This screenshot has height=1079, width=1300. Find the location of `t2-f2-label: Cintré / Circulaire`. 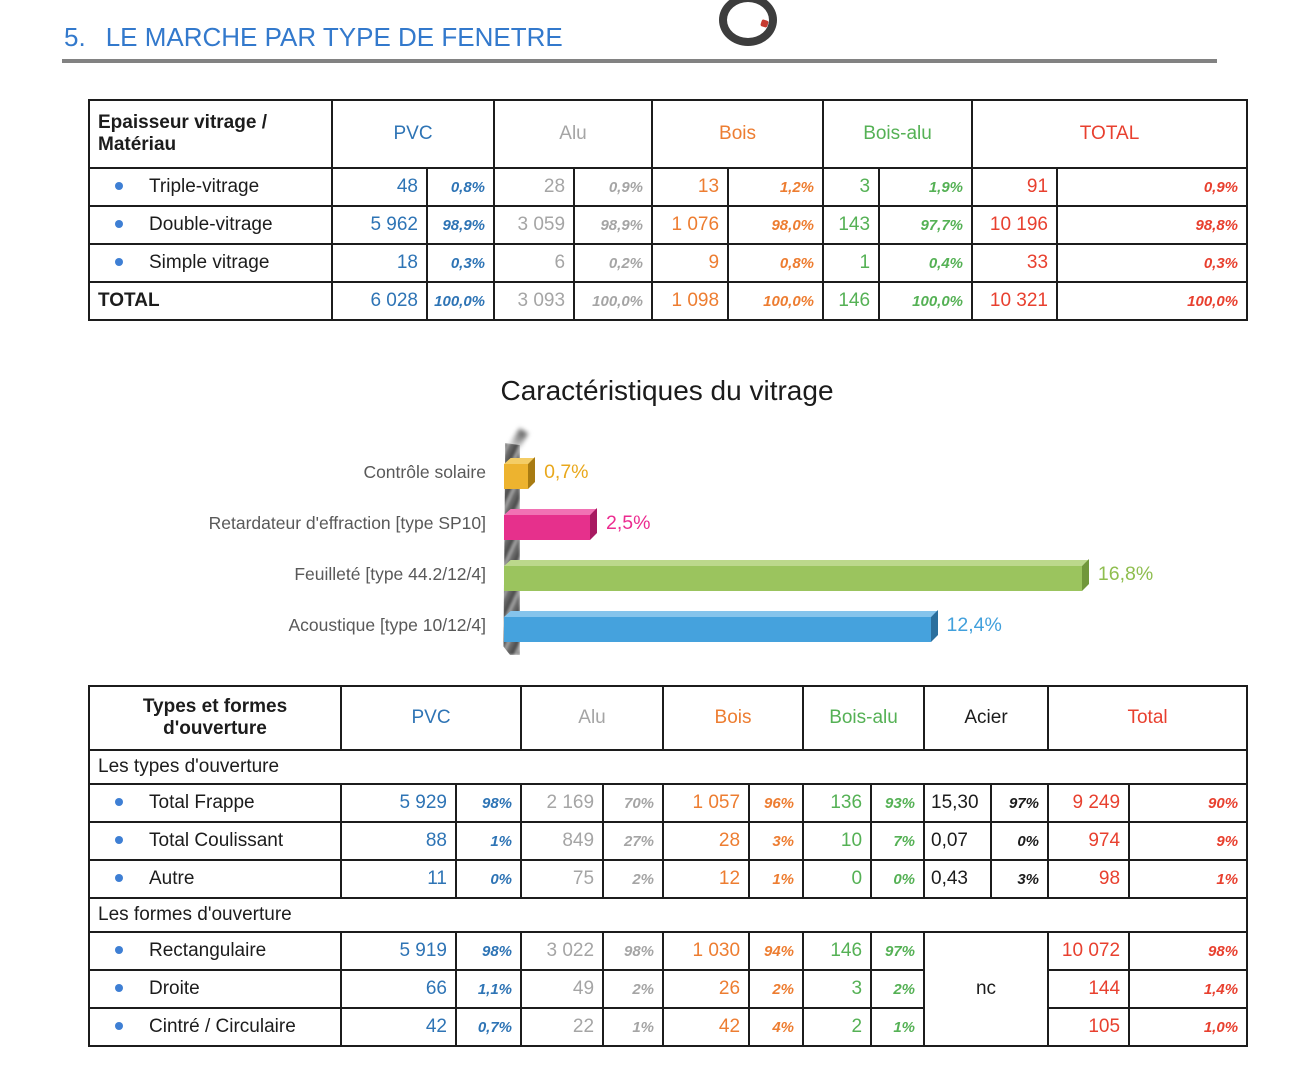

t2-f2-label: Cintré / Circulaire is located at coordinates (215, 1027).